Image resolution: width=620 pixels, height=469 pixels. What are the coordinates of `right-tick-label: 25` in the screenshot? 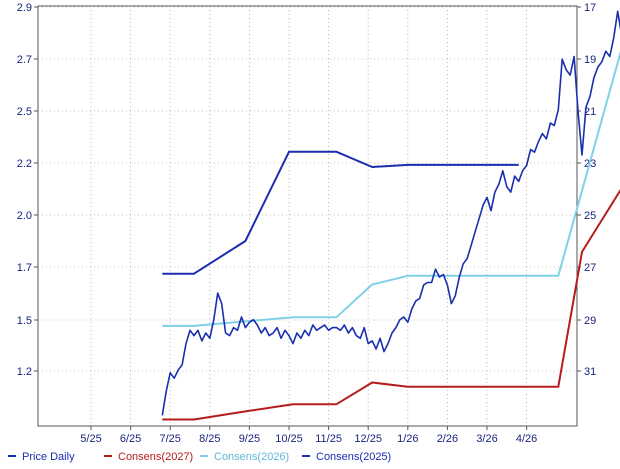 It's located at (590, 216).